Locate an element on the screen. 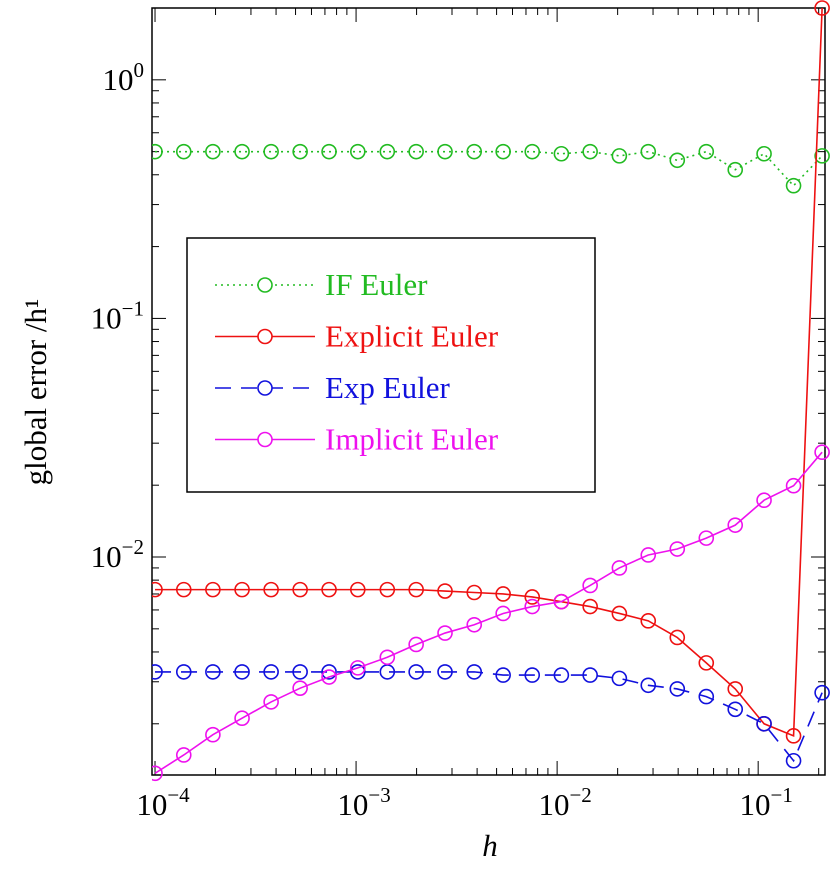 The height and width of the screenshot is (869, 830). legend-box is located at coordinates (391, 365).